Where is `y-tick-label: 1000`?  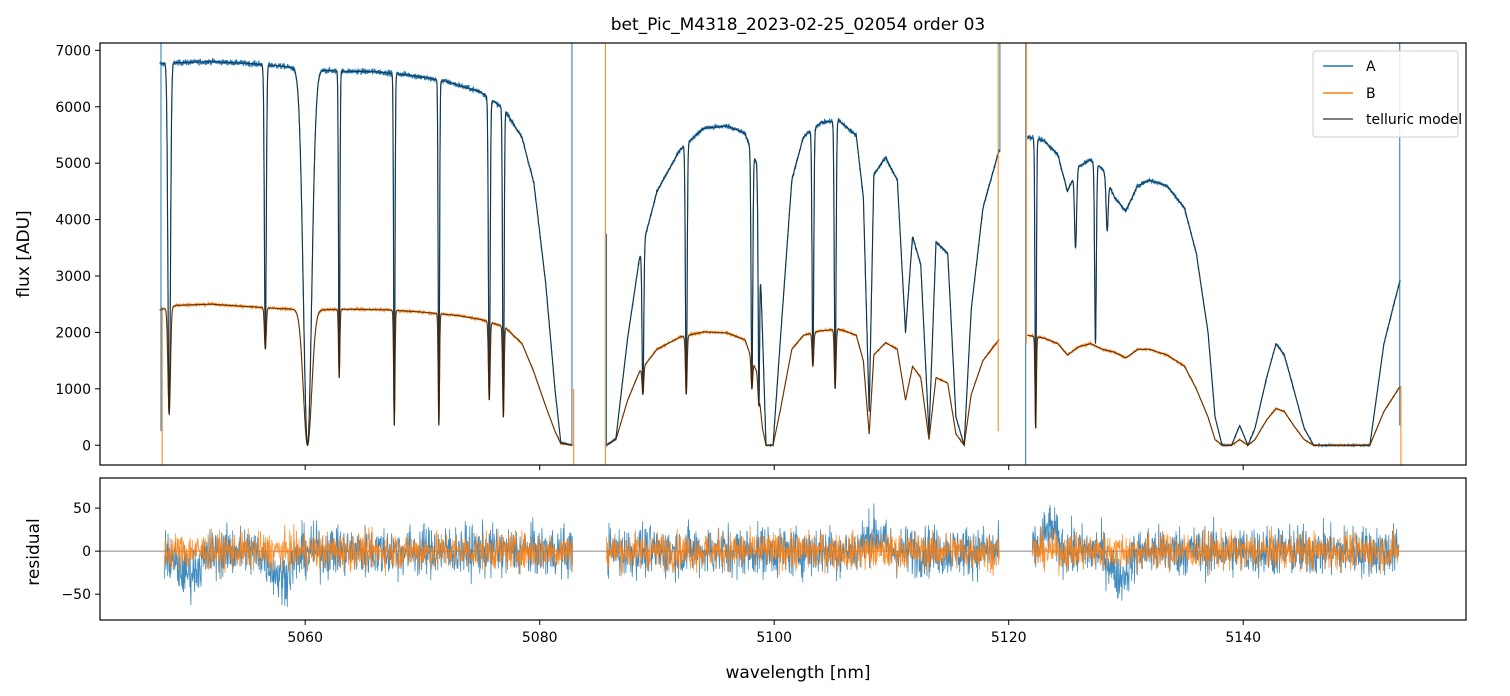 y-tick-label: 1000 is located at coordinates (73, 390).